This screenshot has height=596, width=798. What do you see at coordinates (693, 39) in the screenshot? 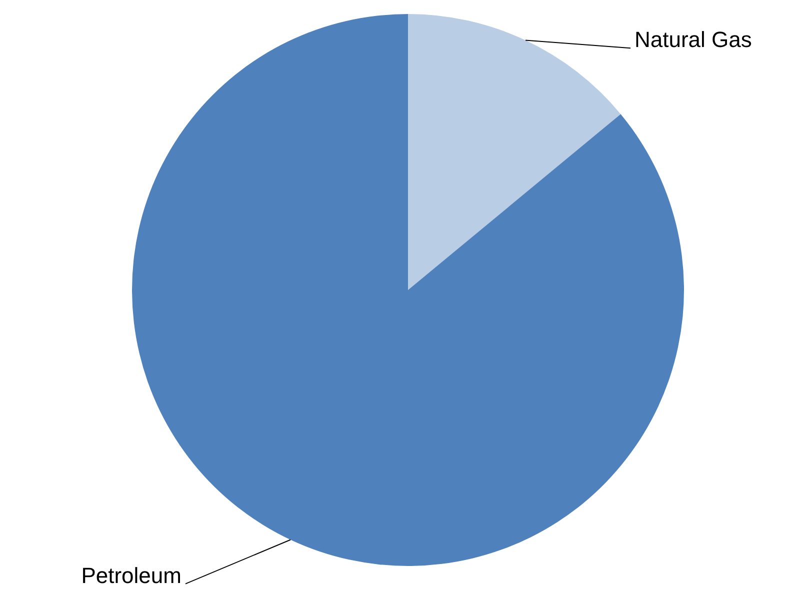
I see `slice-label: Natural Gas` at bounding box center [693, 39].